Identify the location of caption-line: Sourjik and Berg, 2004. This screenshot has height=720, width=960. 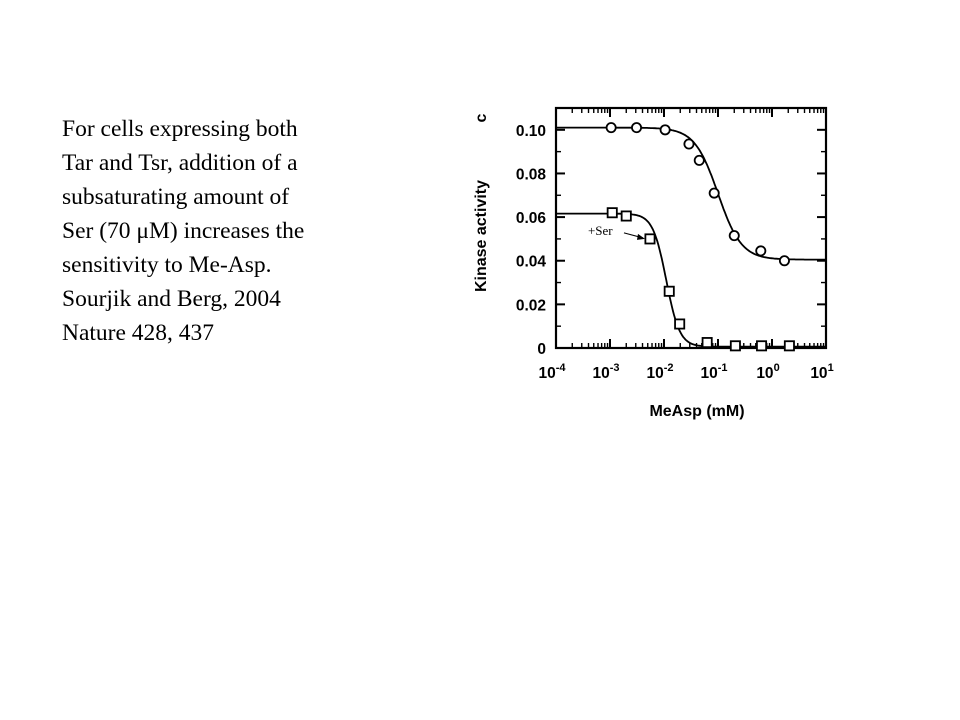
(171, 299).